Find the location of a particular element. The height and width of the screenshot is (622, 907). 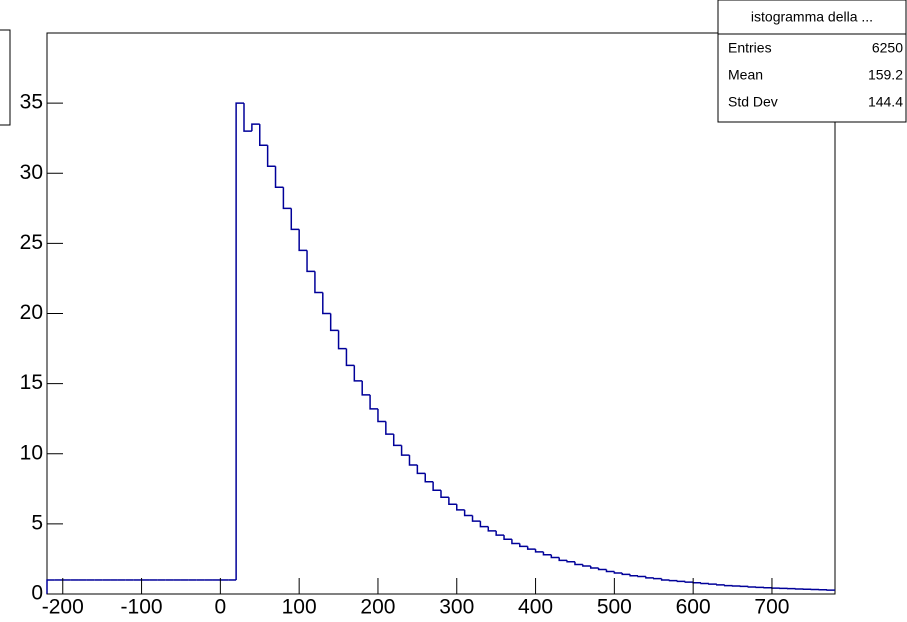

x-tick-label: -100 is located at coordinates (142, 607).